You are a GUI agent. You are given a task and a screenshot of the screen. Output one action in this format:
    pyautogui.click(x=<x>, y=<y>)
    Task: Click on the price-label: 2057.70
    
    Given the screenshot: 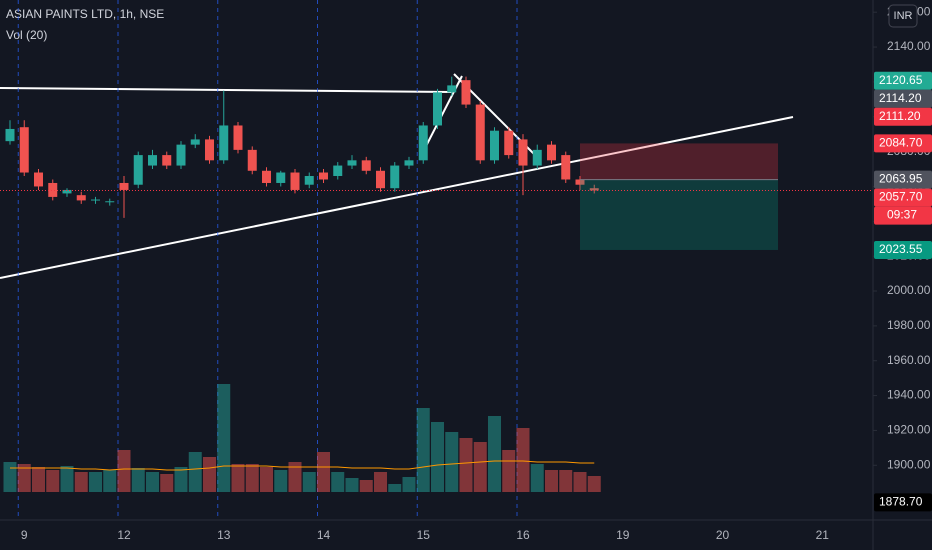 What is the action you would take?
    pyautogui.click(x=901, y=197)
    